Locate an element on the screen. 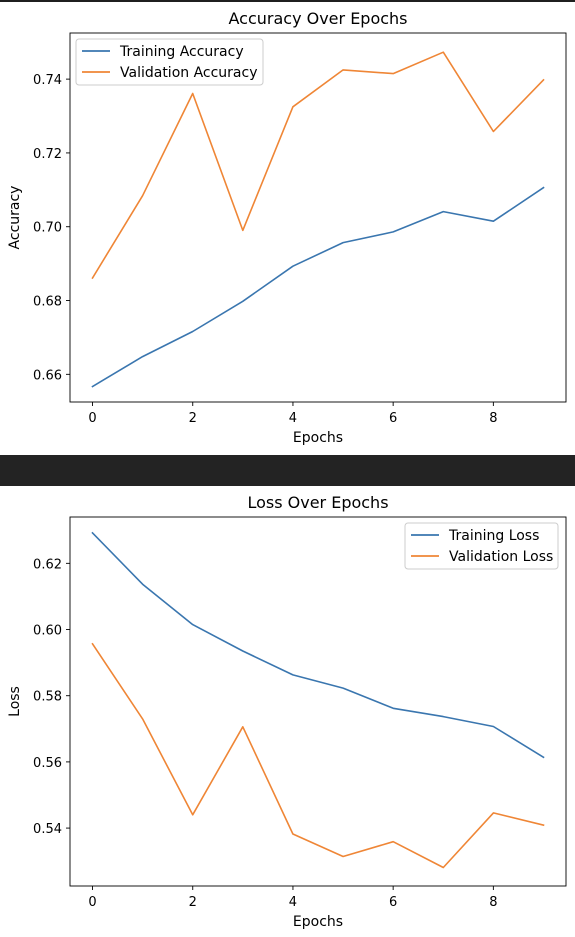 Image resolution: width=575 pixels, height=937 pixels. y-tick-label: 0.54 is located at coordinates (47, 829).